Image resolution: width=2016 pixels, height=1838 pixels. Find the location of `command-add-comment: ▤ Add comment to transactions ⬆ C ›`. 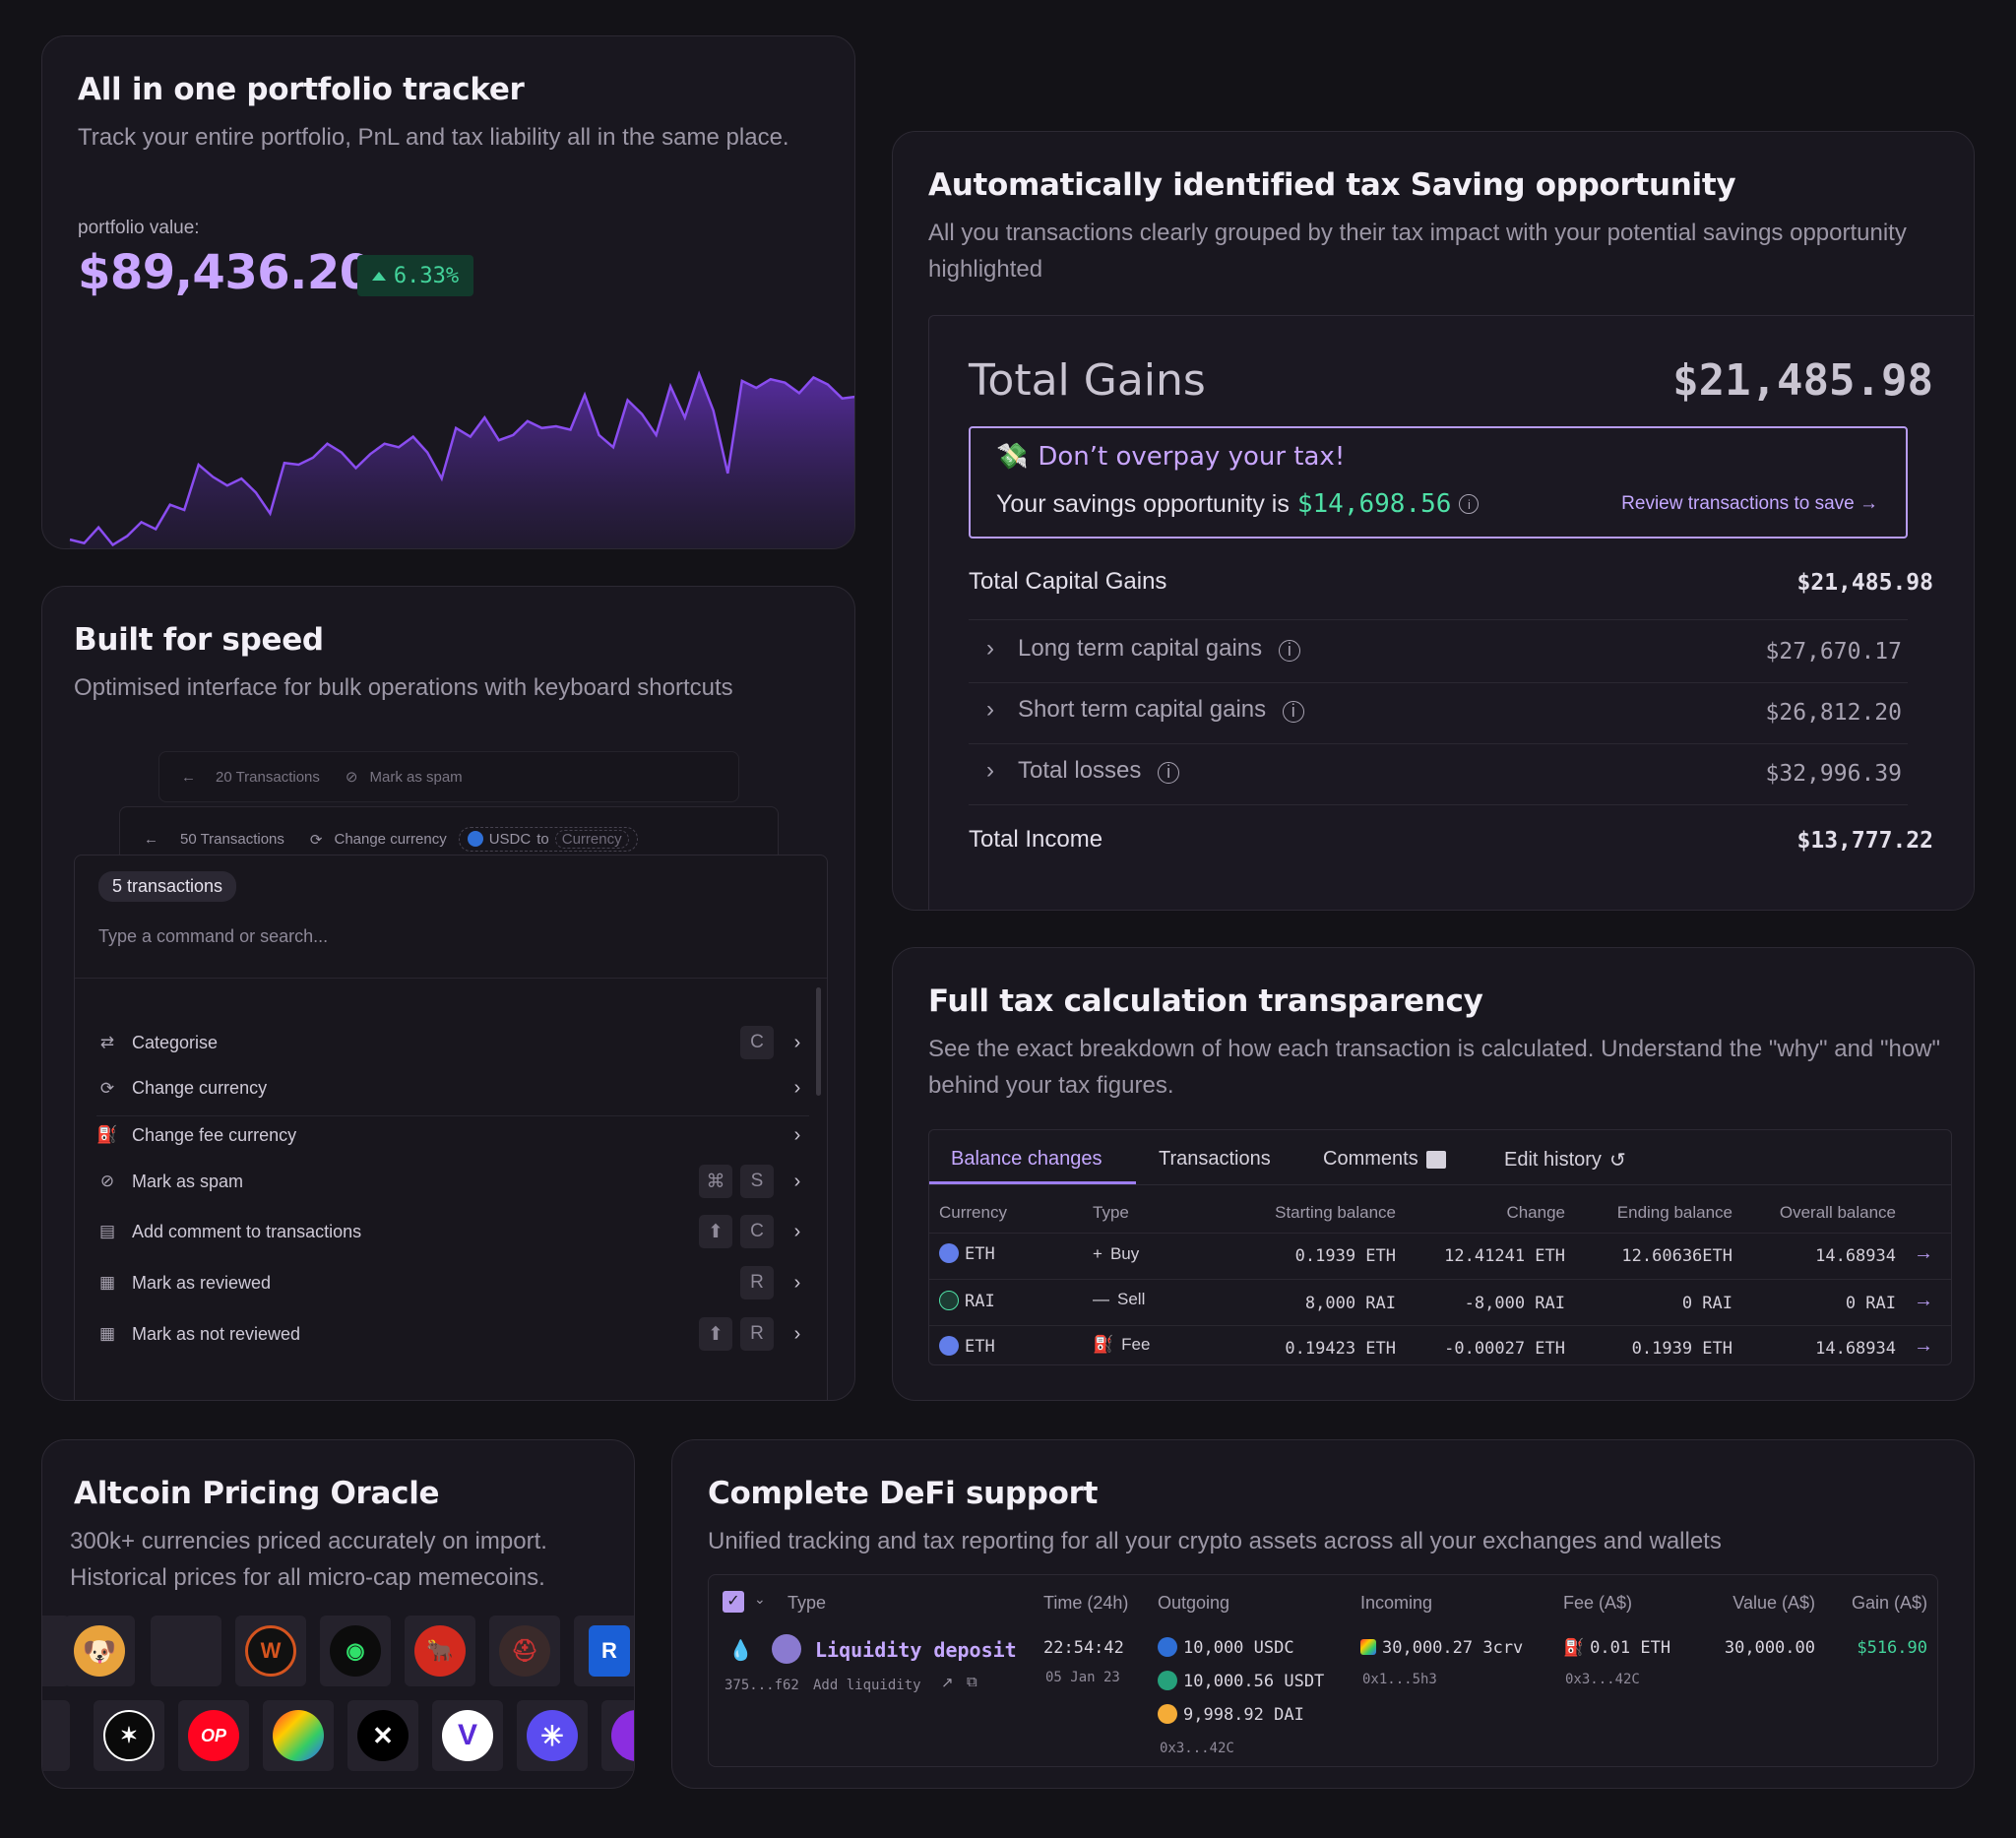

command-add-comment: ▤ Add comment to transactions ⬆ C › is located at coordinates (452, 1231).